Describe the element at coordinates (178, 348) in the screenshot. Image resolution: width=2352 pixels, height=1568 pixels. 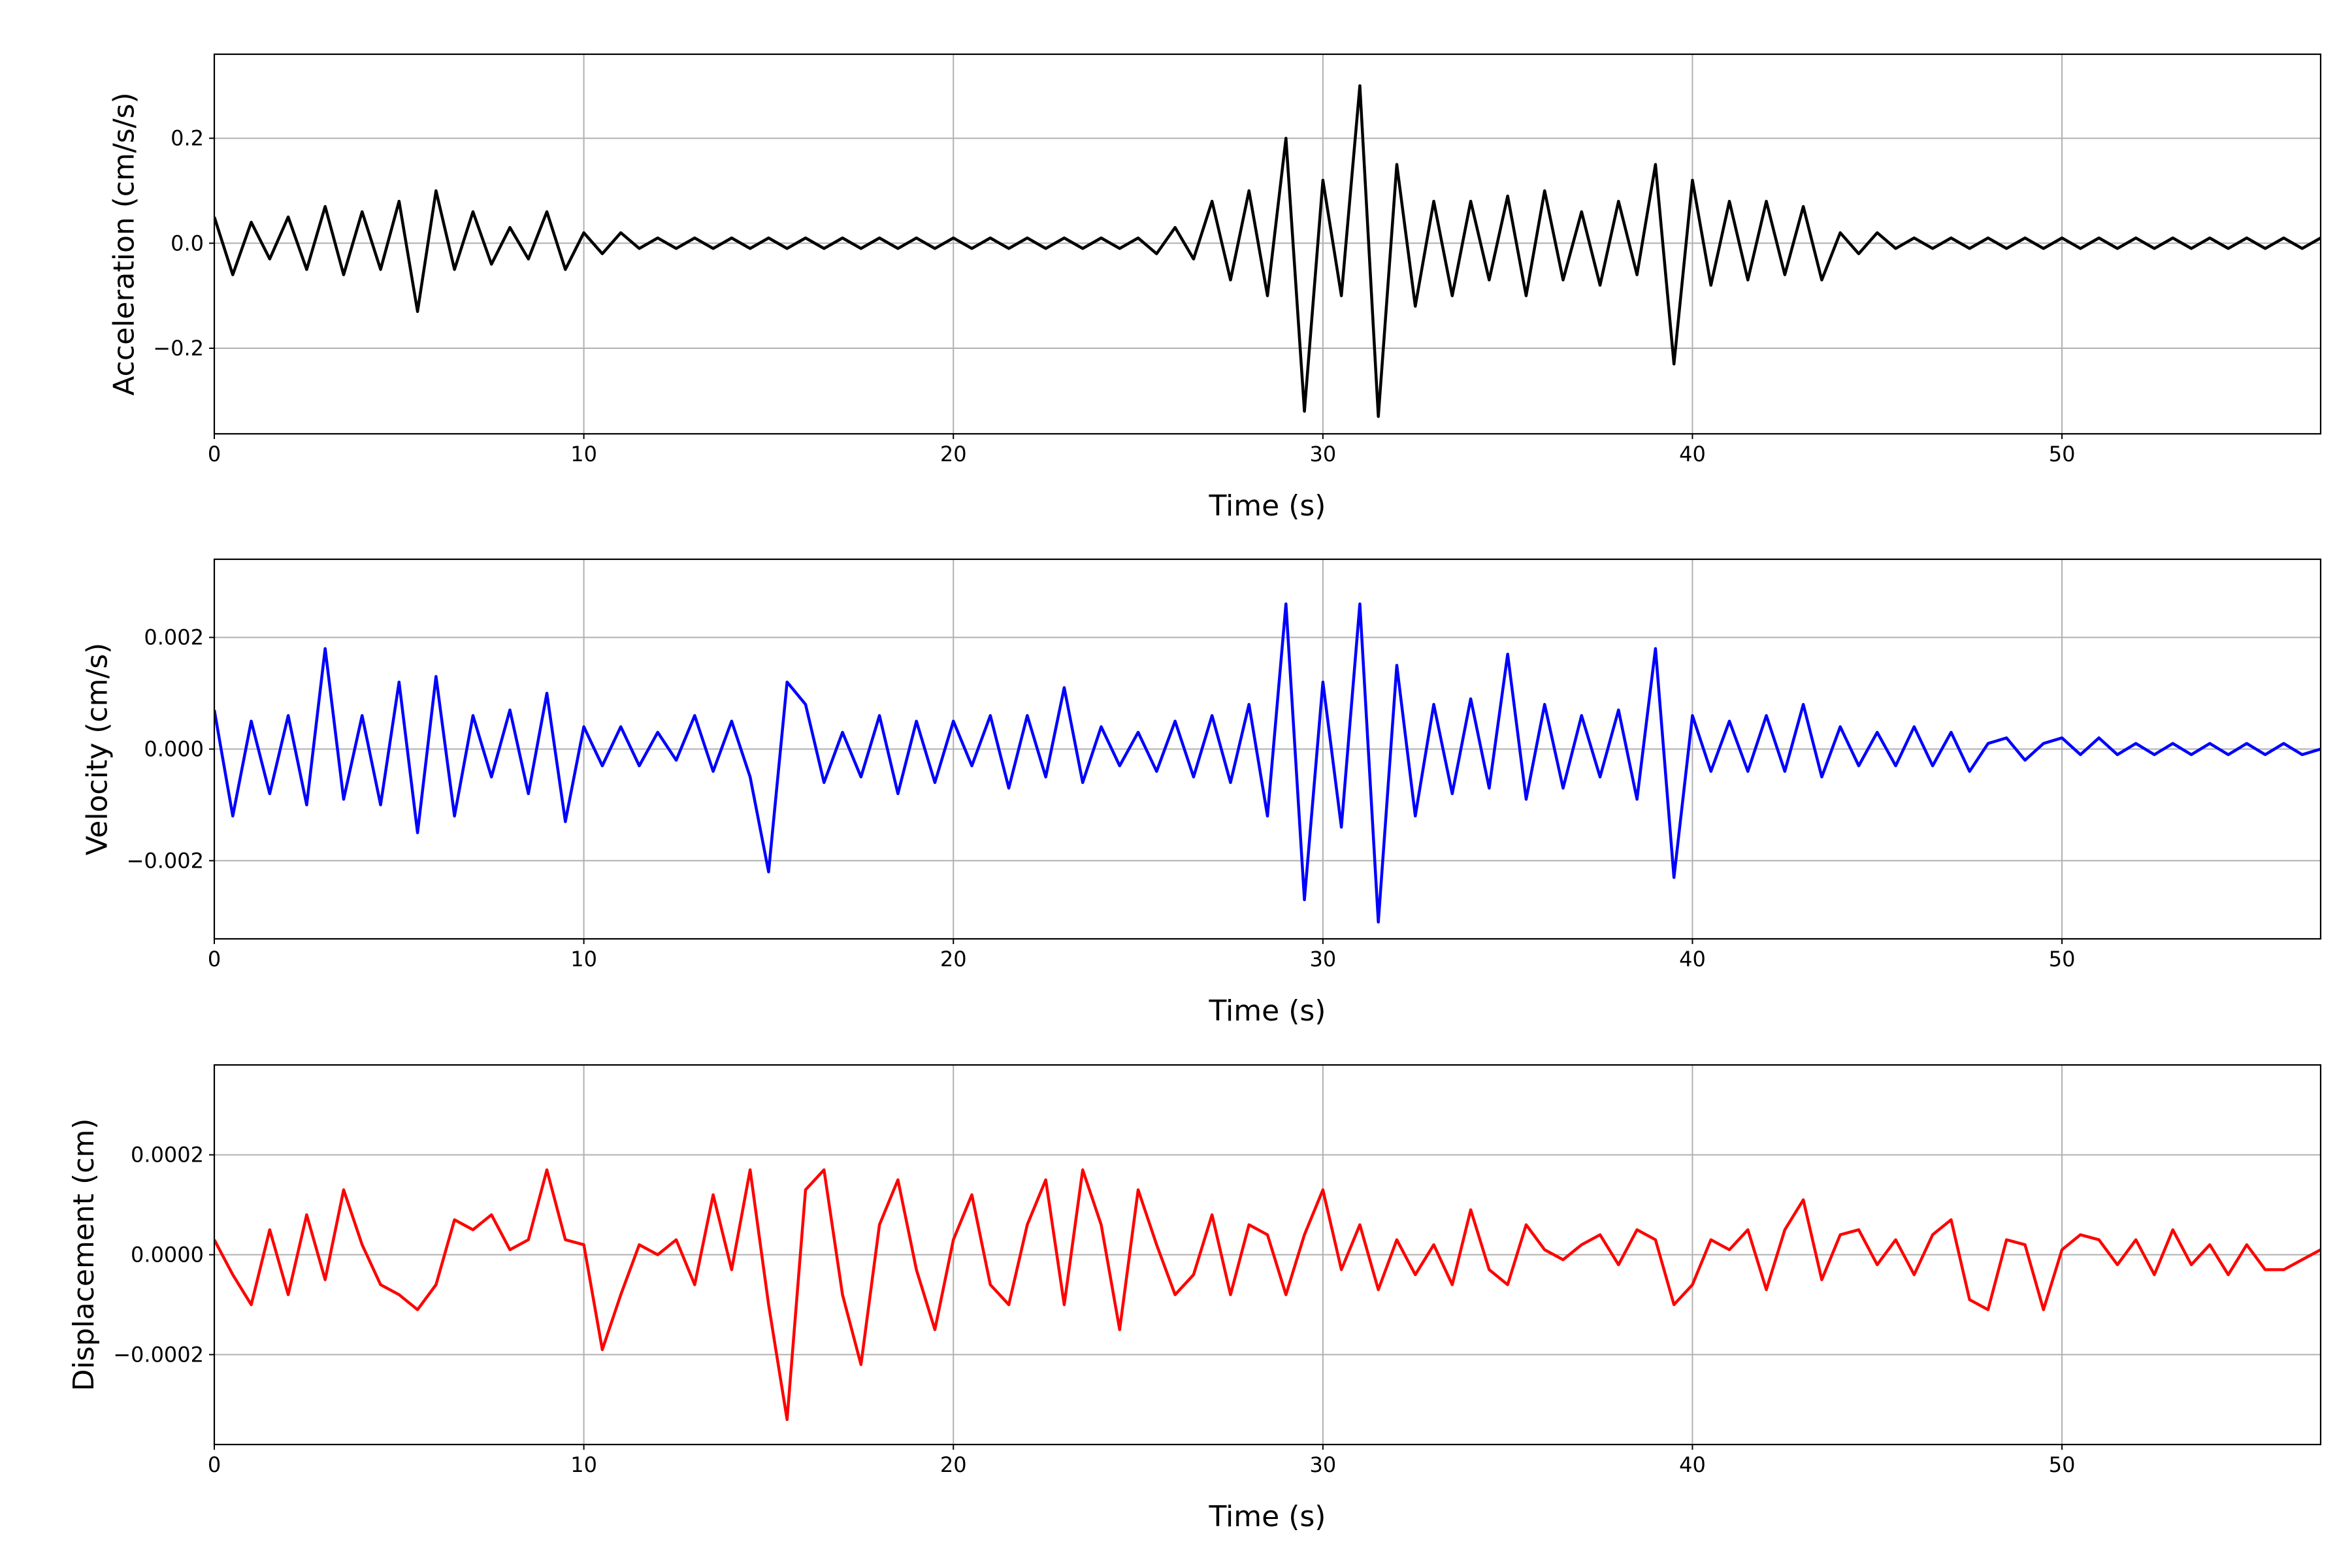
I see `y-tick-label: −0.2` at that location.